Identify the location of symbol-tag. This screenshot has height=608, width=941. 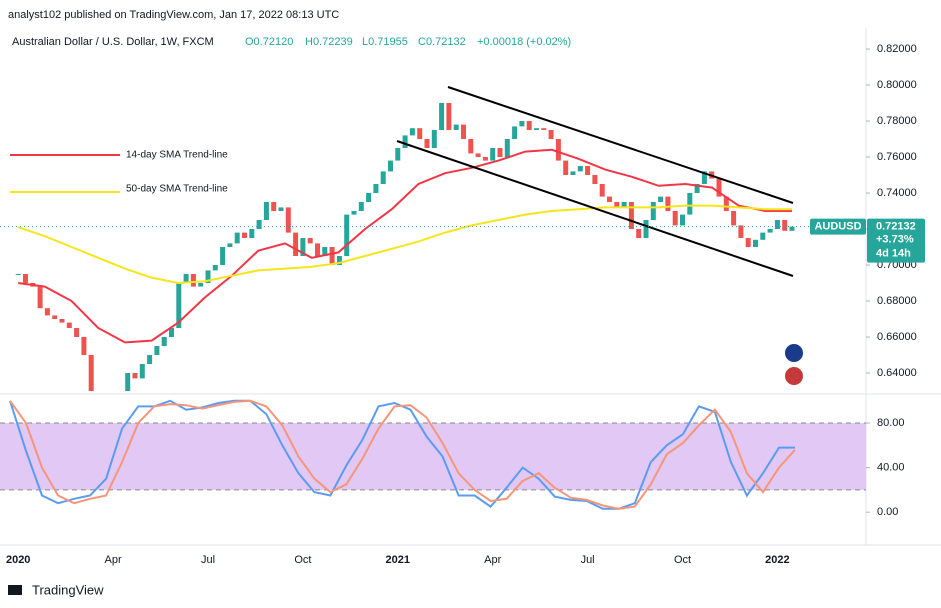
(838, 226).